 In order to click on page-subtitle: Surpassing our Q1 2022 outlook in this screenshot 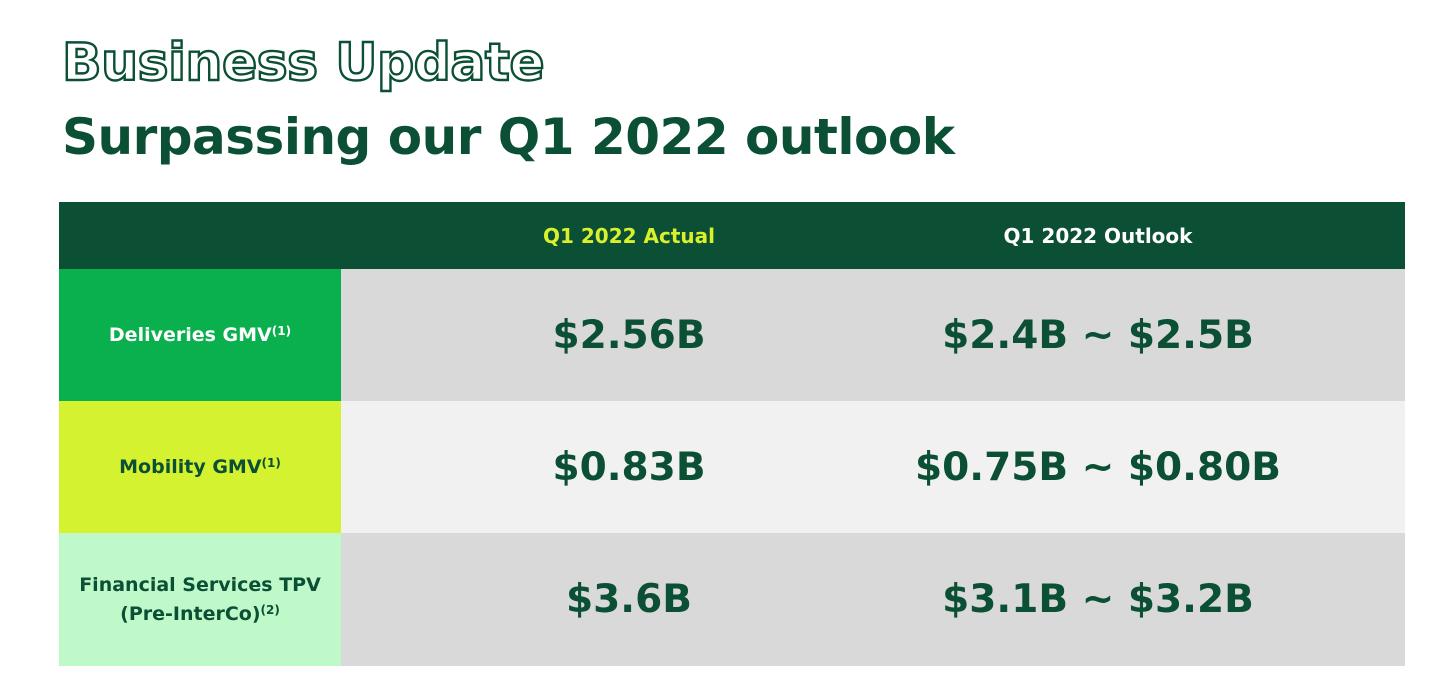, I will do `click(508, 137)`.